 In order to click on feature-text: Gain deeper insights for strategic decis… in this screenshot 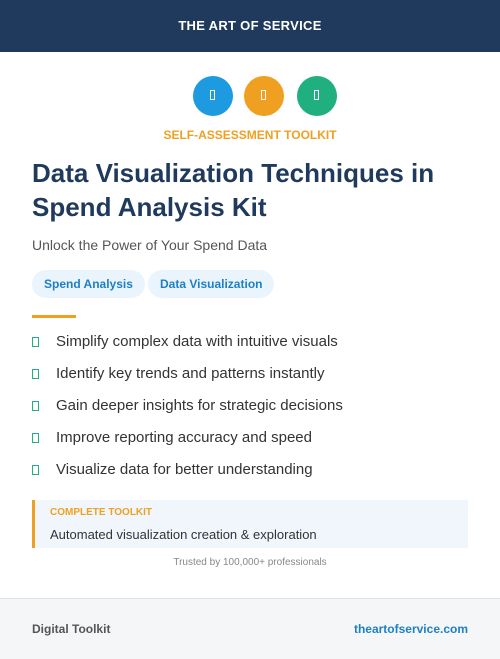, I will do `click(199, 405)`.